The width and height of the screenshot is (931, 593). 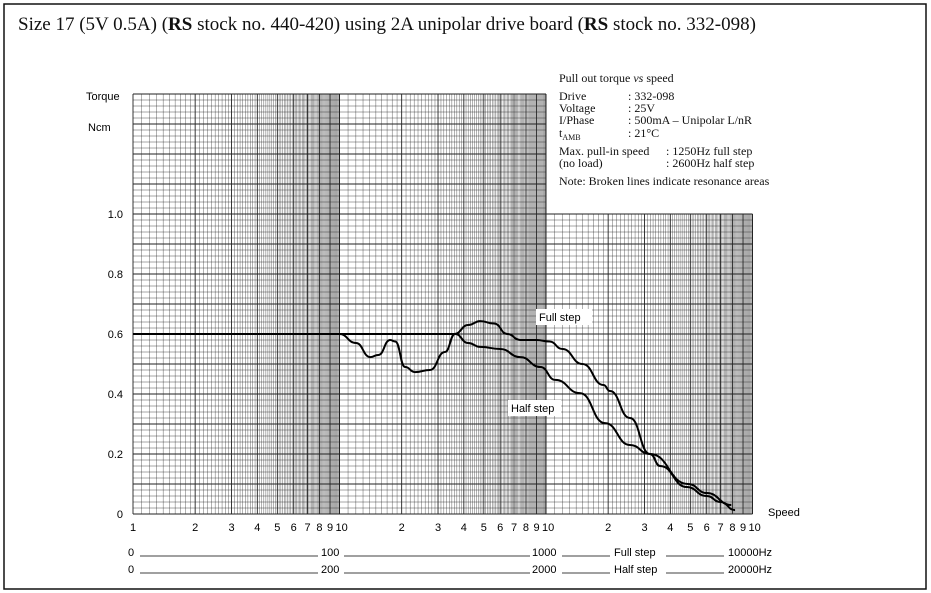 I want to click on scale-end-label: 20000Hz, so click(x=750, y=570).